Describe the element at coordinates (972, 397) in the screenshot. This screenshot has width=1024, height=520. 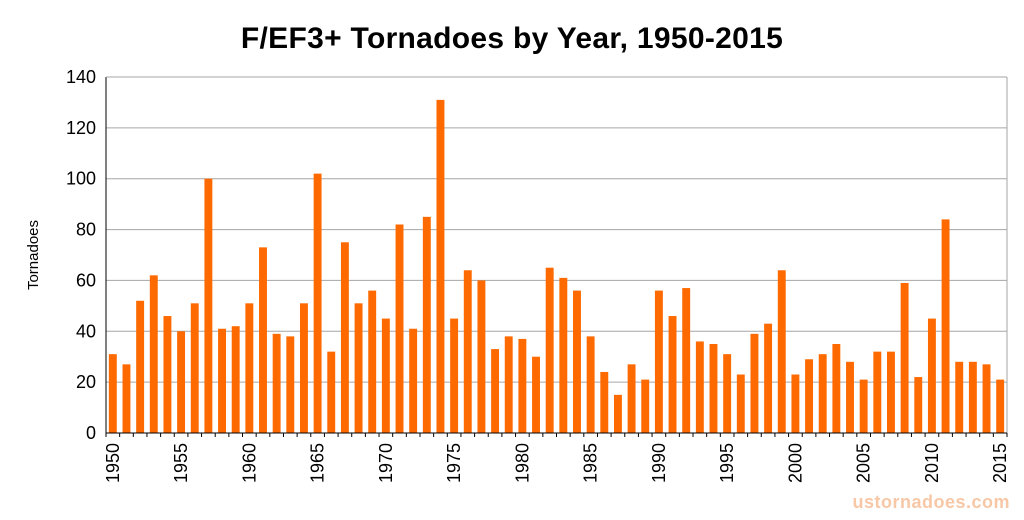
I see `bar-2013` at that location.